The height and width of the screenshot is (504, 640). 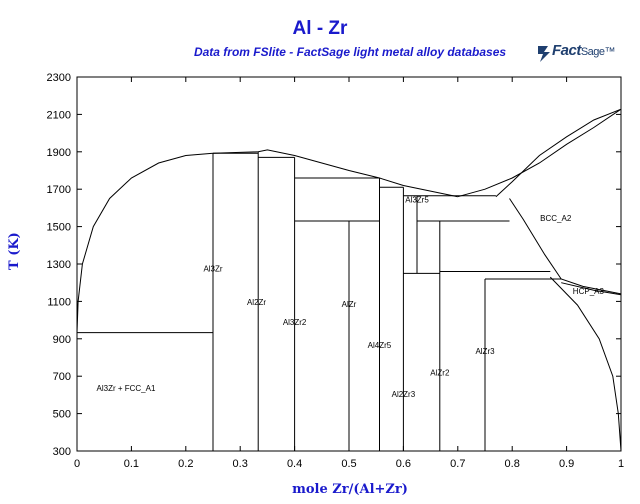 I want to click on x-tick-label: 0.4, so click(x=294, y=464).